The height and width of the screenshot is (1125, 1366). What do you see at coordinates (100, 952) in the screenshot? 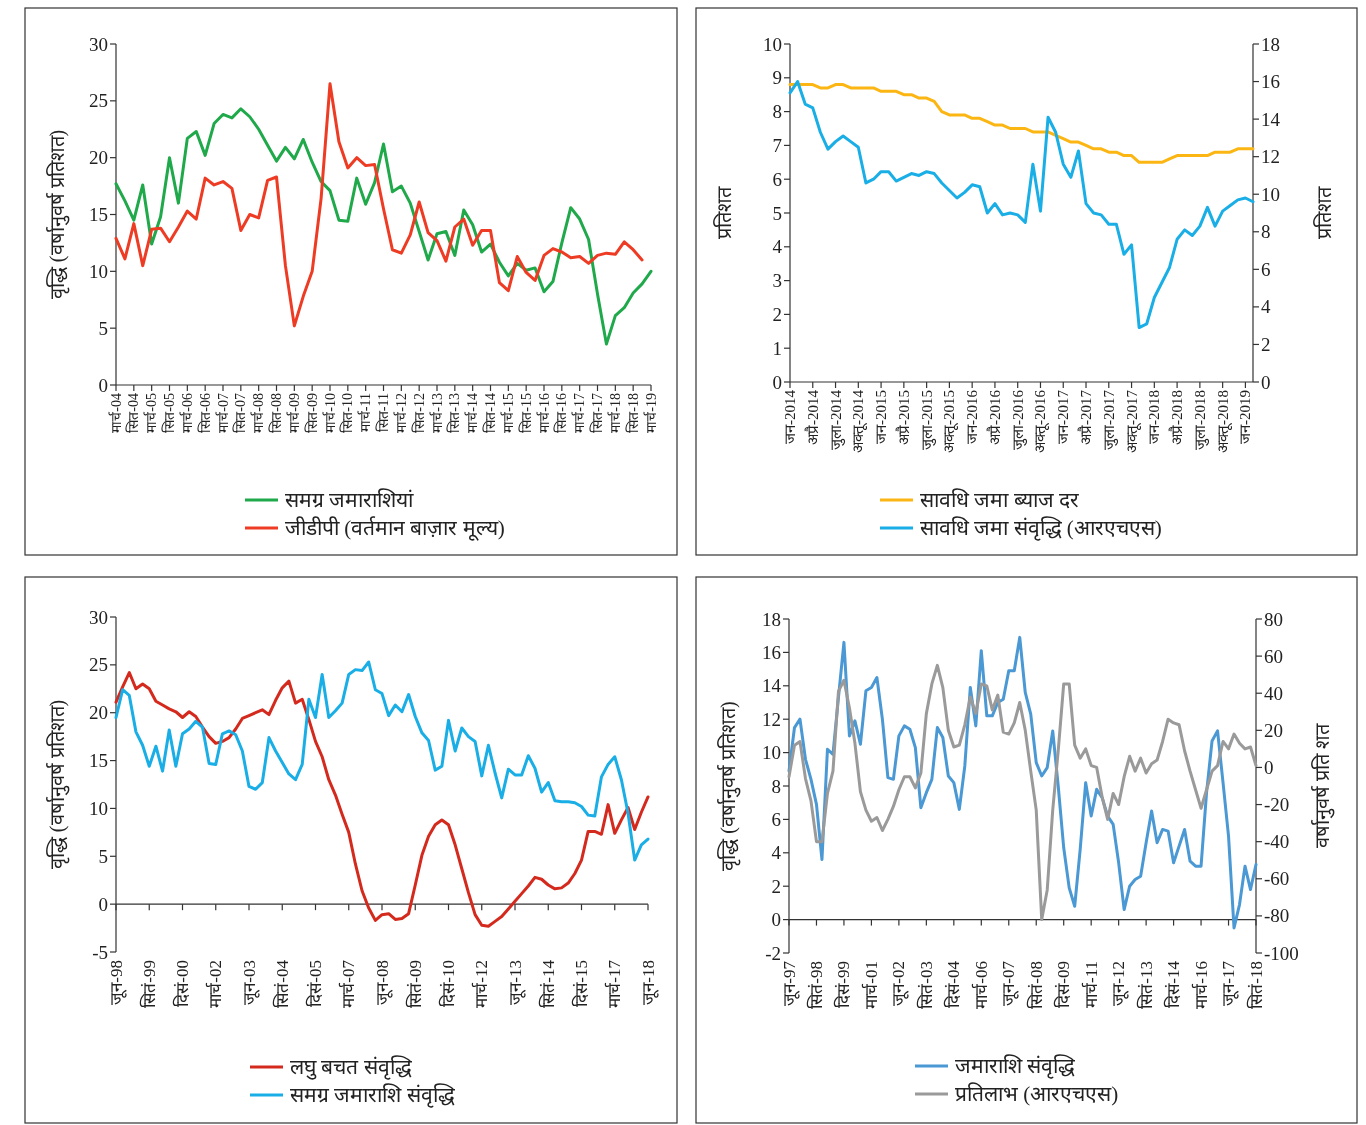
I see `y-tick-label: -5` at bounding box center [100, 952].